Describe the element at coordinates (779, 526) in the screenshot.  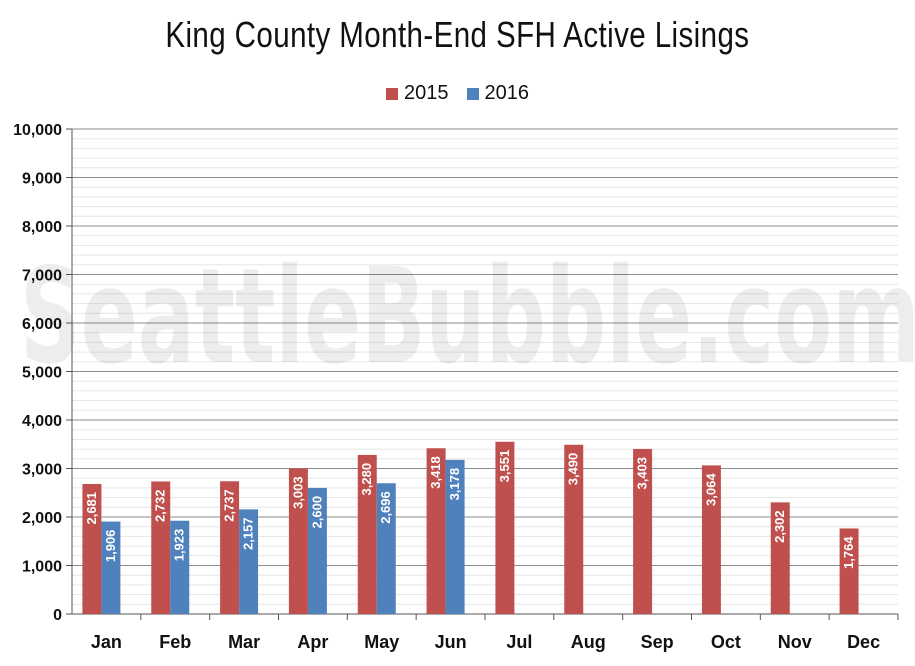
I see `data-label-2015-nov: 2,302` at that location.